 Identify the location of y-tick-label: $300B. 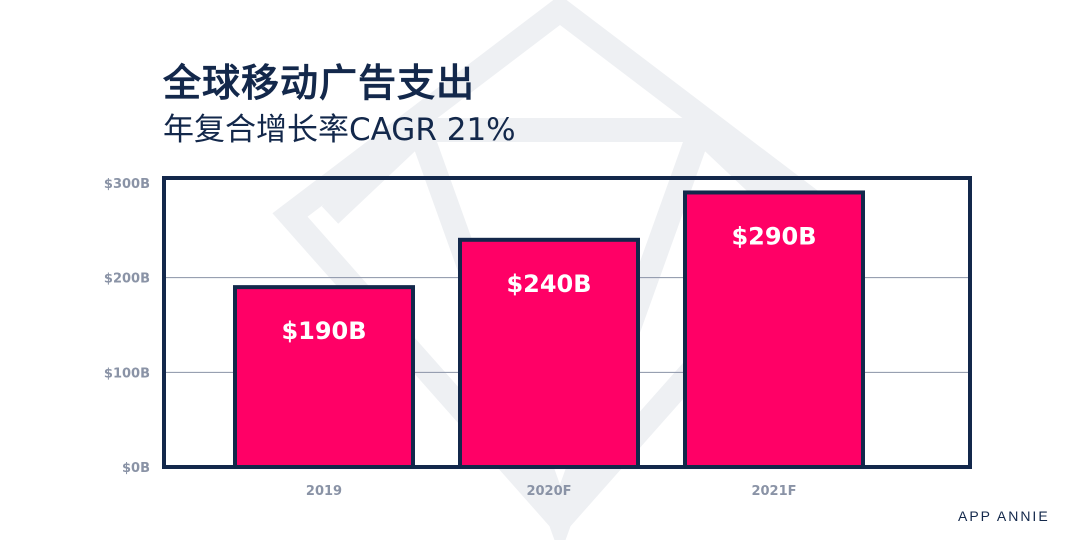
(127, 184).